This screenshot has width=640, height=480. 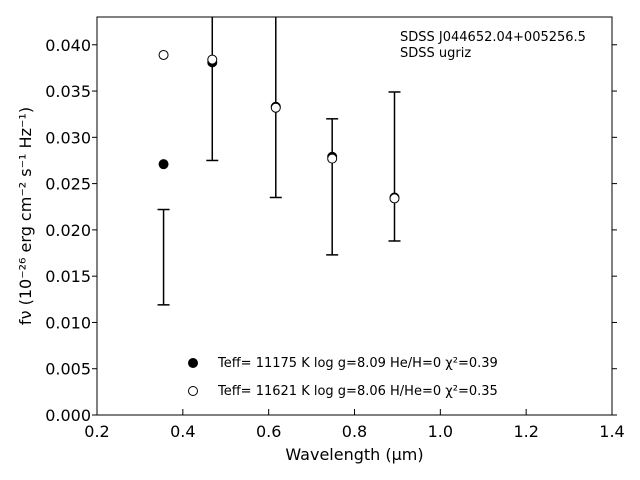 I want to click on x-tick-label: 1.2, so click(x=525, y=431).